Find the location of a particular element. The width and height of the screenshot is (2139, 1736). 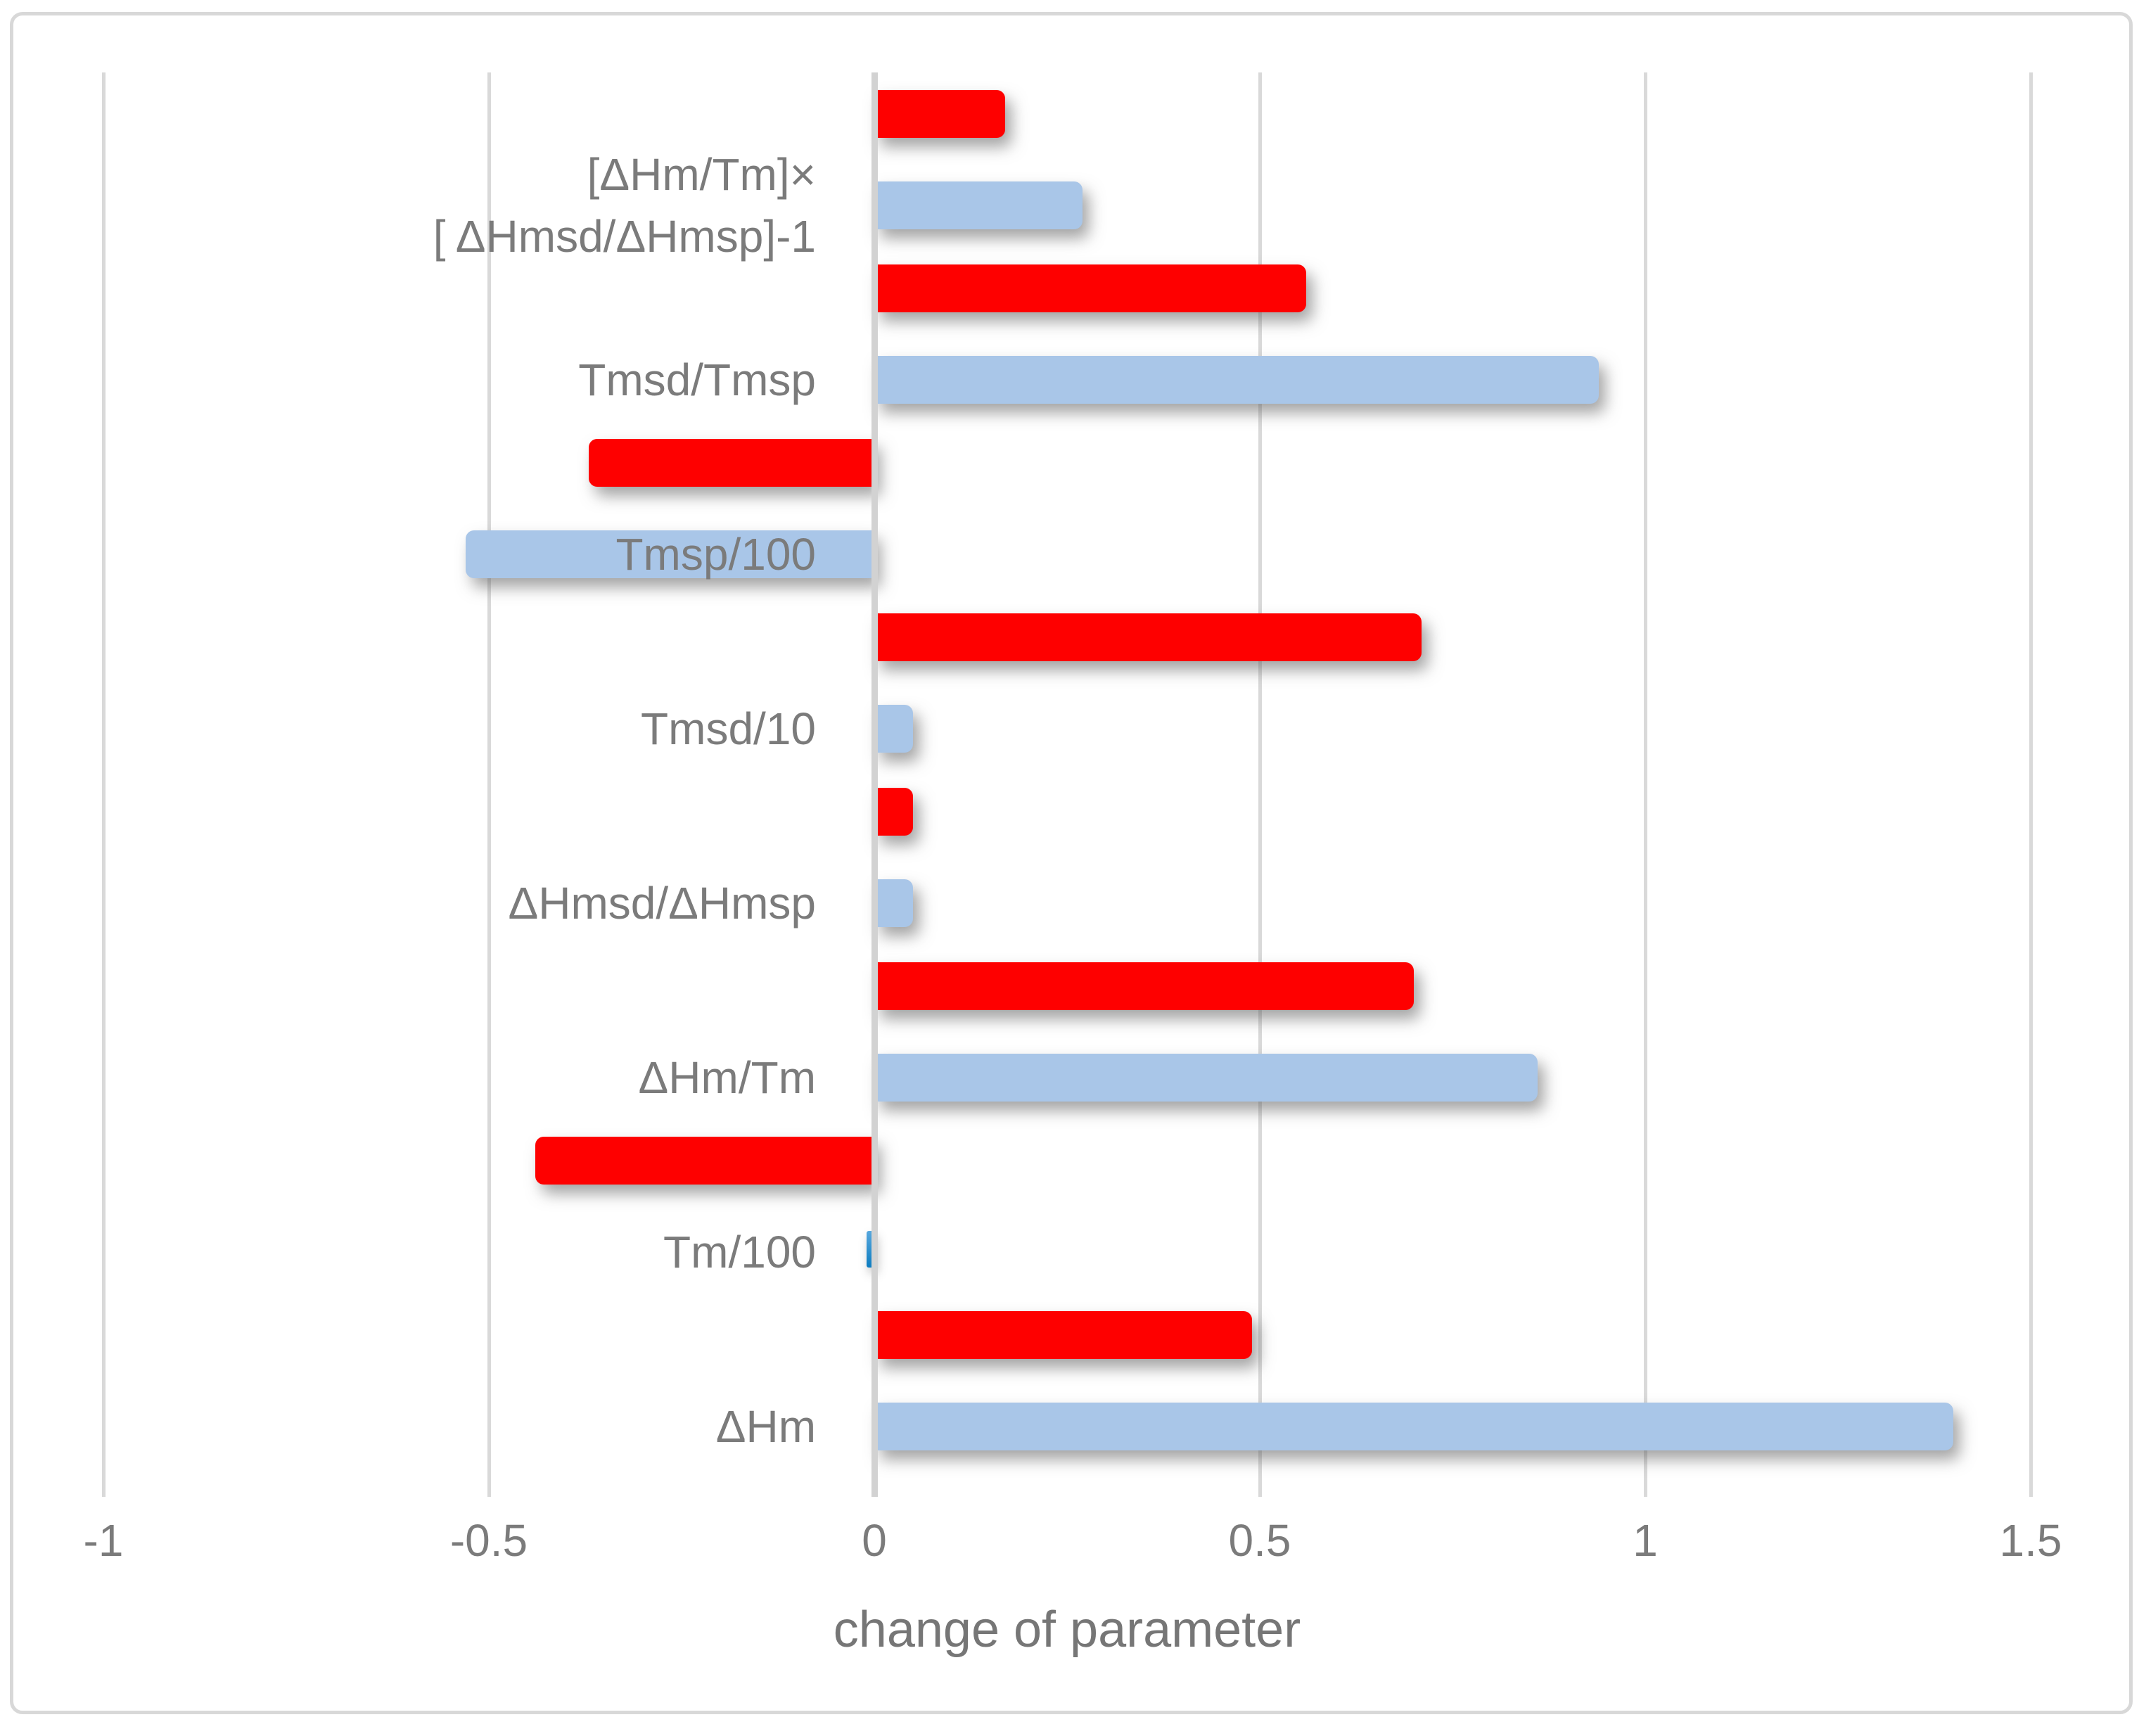

x-axis-title: change of parameter is located at coordinates (1067, 1630).